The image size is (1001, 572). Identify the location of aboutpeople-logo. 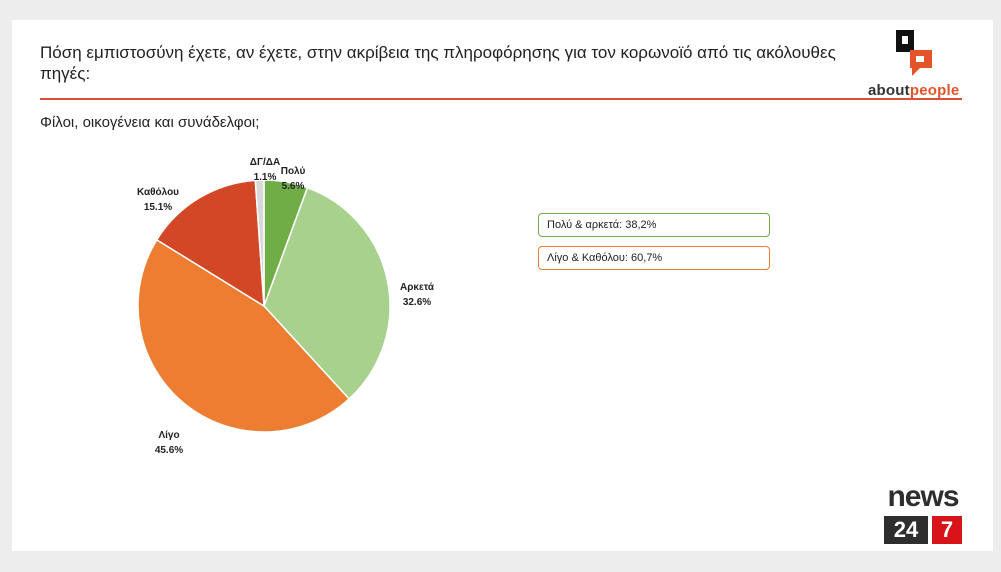
(914, 64).